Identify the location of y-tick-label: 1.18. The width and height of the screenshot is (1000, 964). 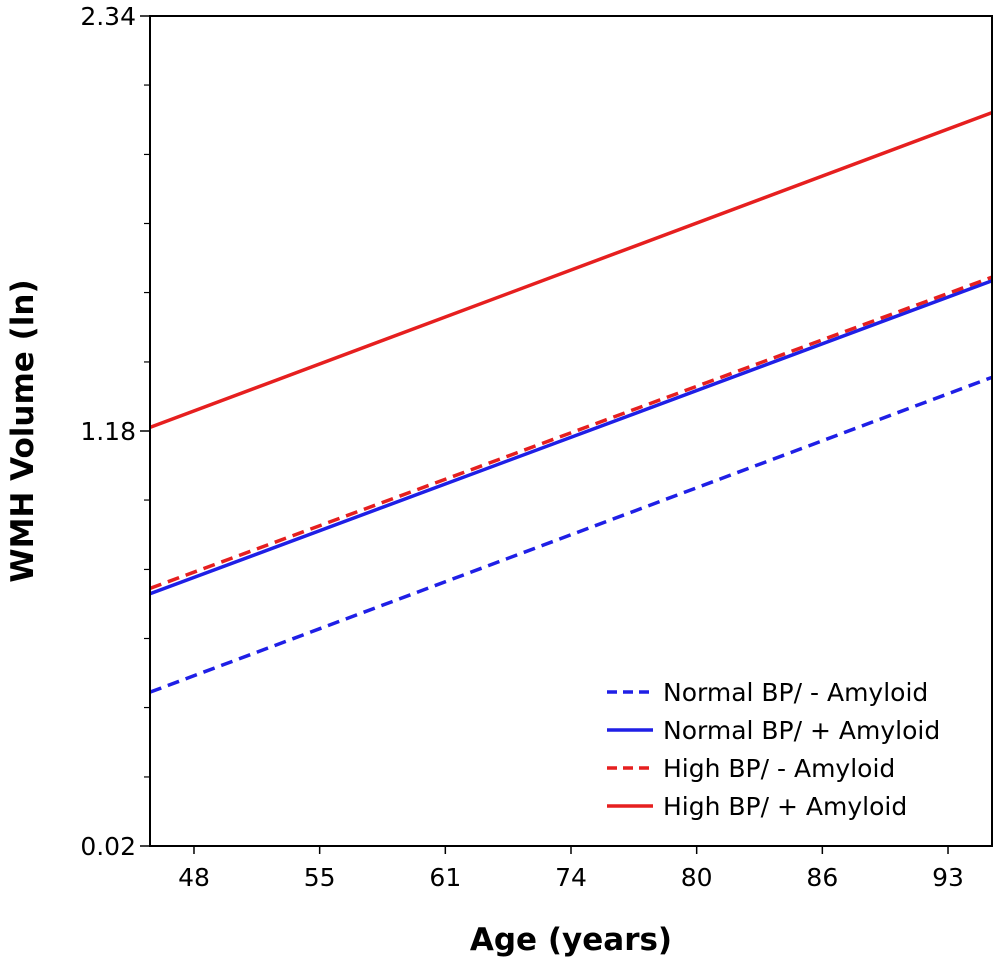
(108, 431).